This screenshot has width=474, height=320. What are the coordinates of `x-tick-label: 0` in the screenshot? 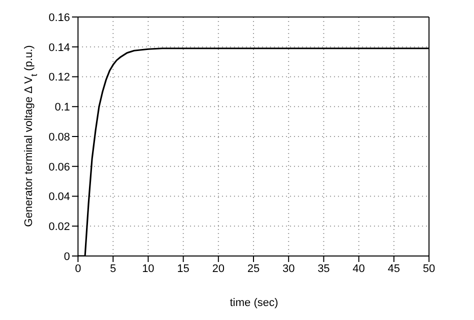 It's located at (78, 268).